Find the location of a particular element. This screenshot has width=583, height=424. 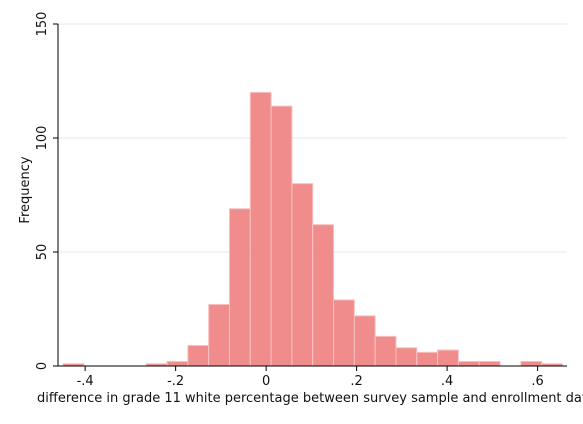

x-axis-ticks: -.4 -.2 0 .2 .4 .6 is located at coordinates (310, 377).